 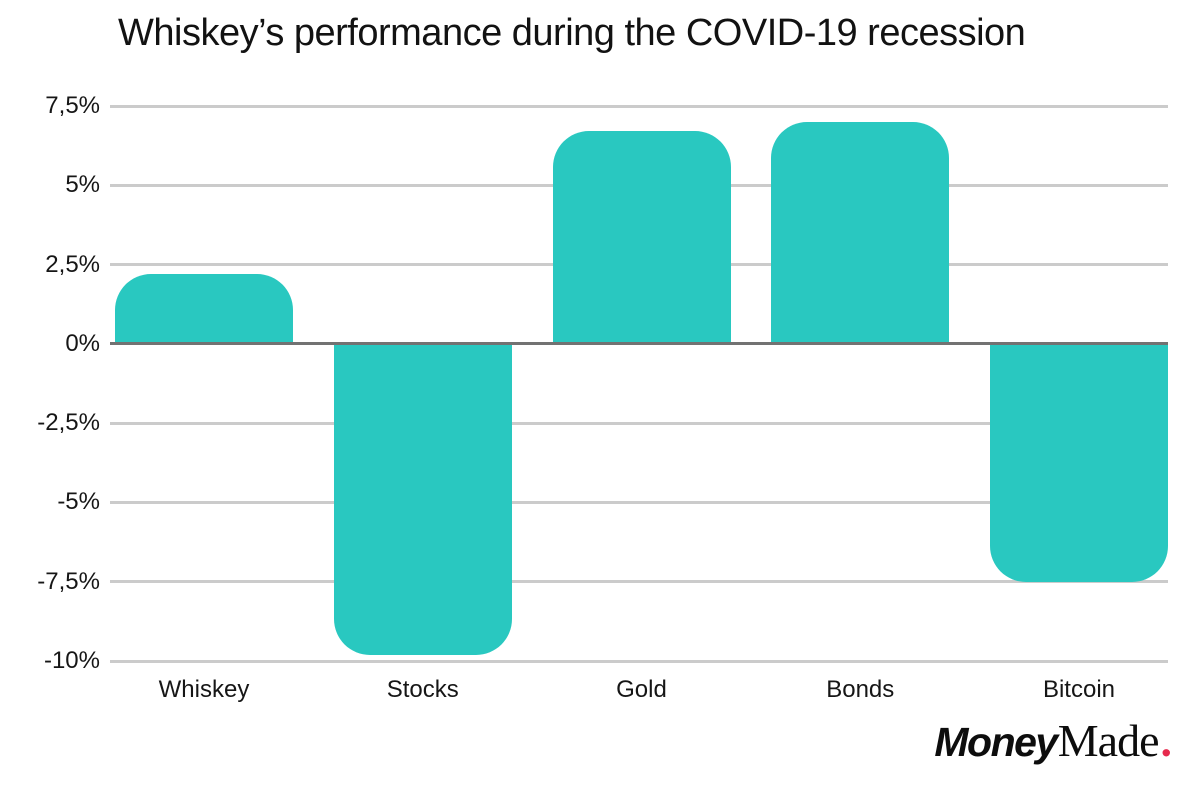 What do you see at coordinates (641, 689) in the screenshot?
I see `x-category-label-gold: Gold` at bounding box center [641, 689].